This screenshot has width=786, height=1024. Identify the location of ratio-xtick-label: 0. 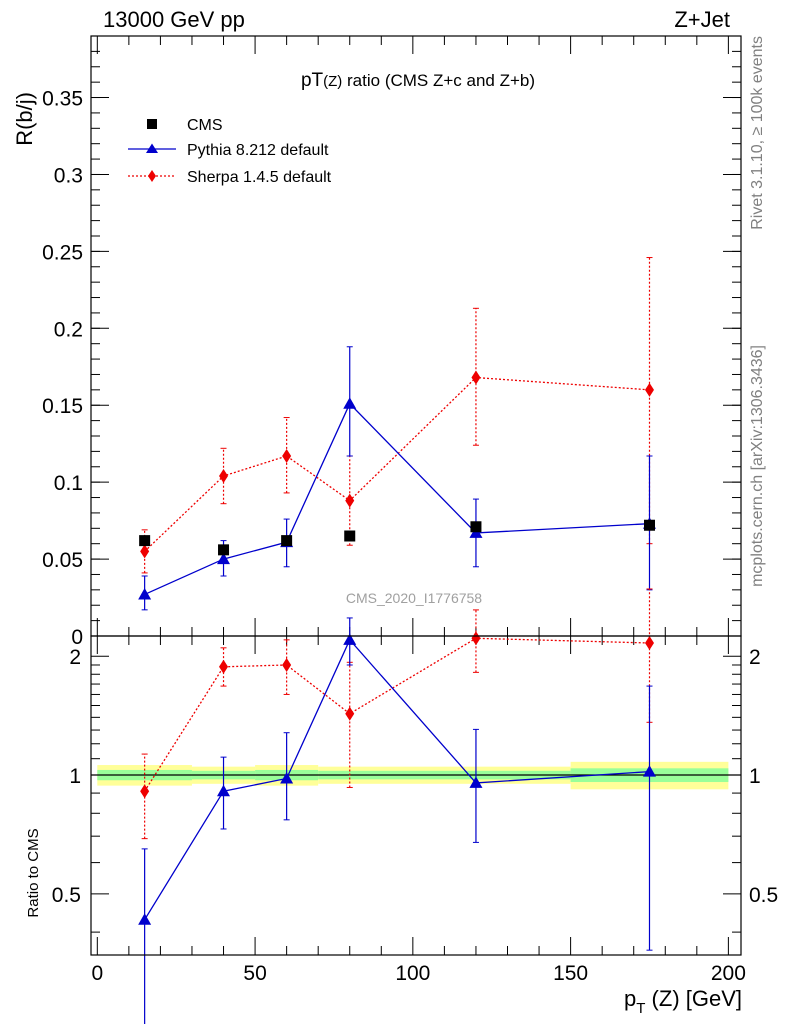
(97, 973).